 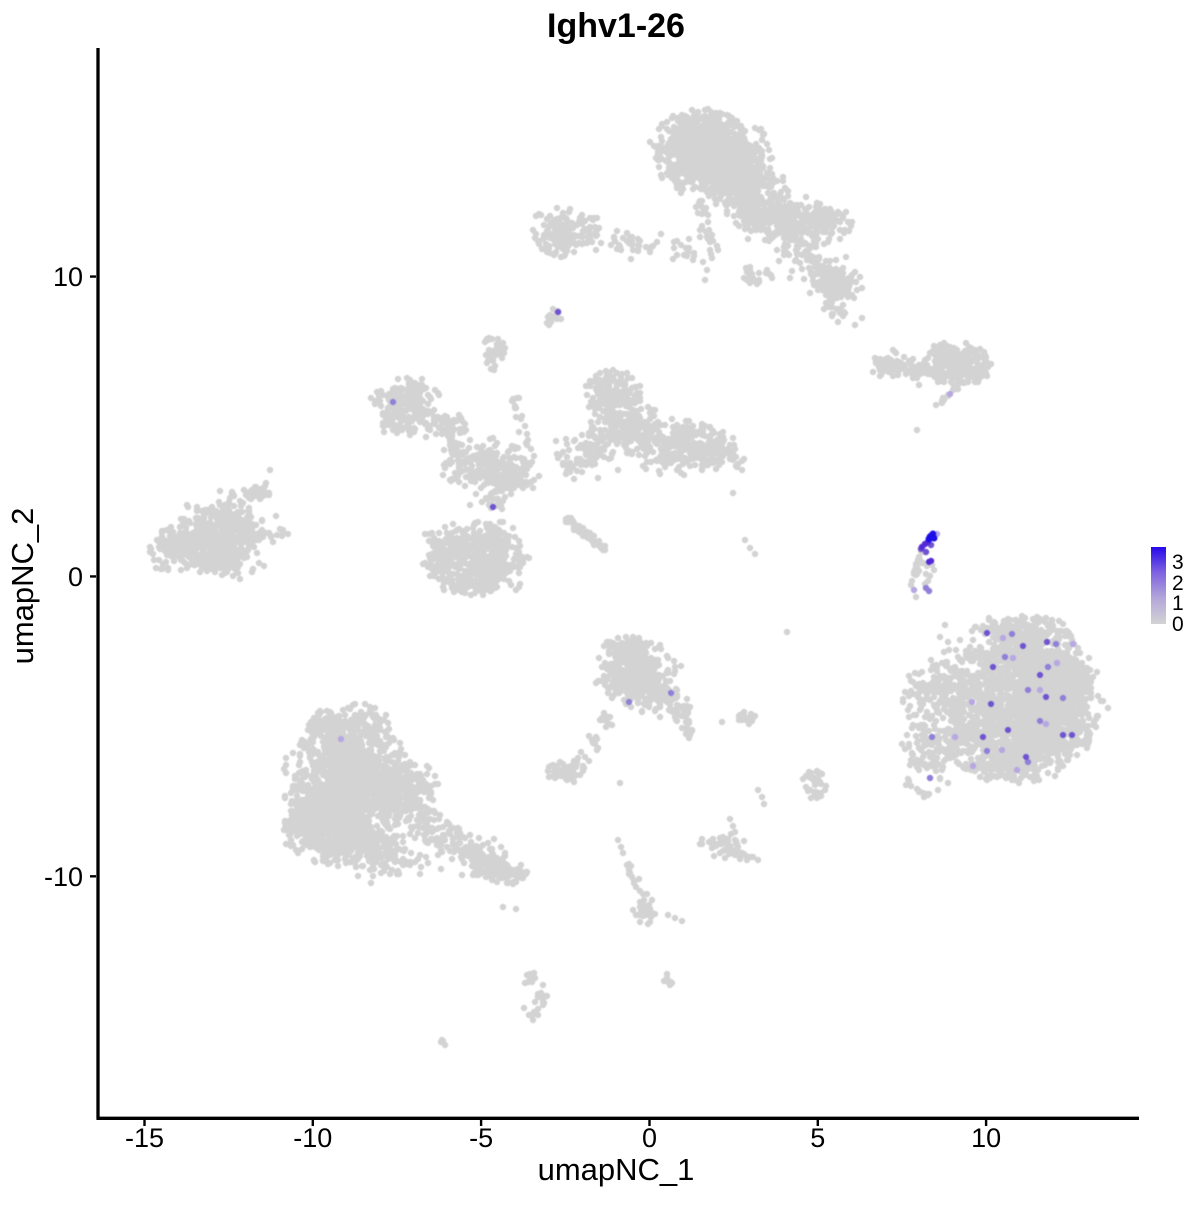 I want to click on svg-text: 2, so click(x=1178, y=583).